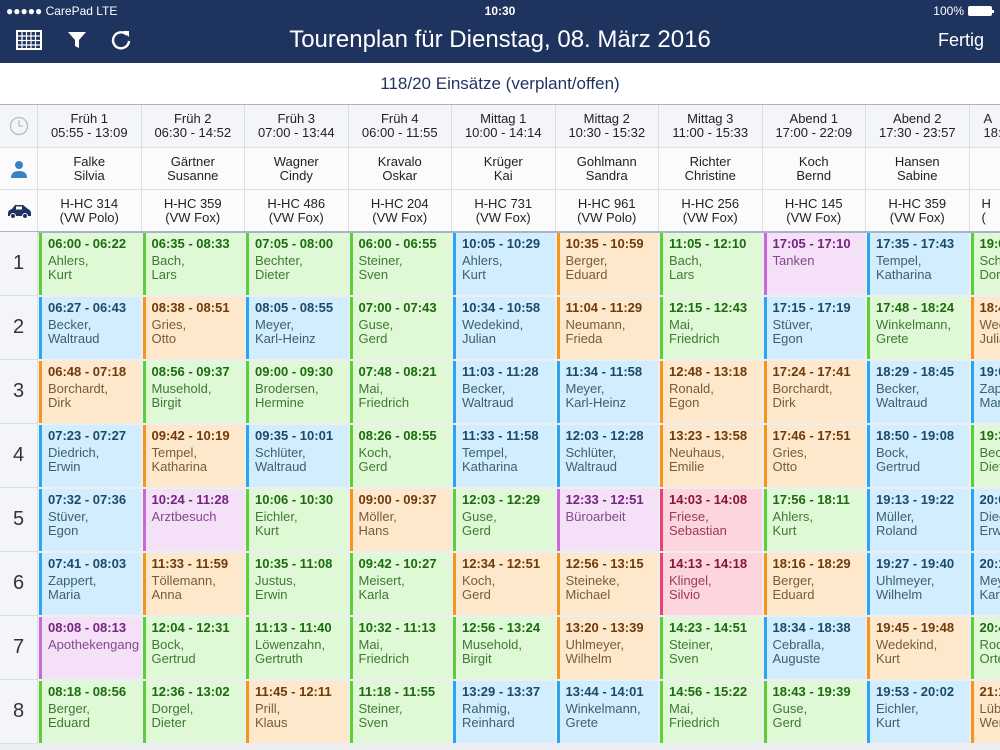 This screenshot has height=750, width=1000. What do you see at coordinates (918, 712) in the screenshot?
I see `appointment-cell: 19:53 - 20:02 Eichler, Kurt` at bounding box center [918, 712].